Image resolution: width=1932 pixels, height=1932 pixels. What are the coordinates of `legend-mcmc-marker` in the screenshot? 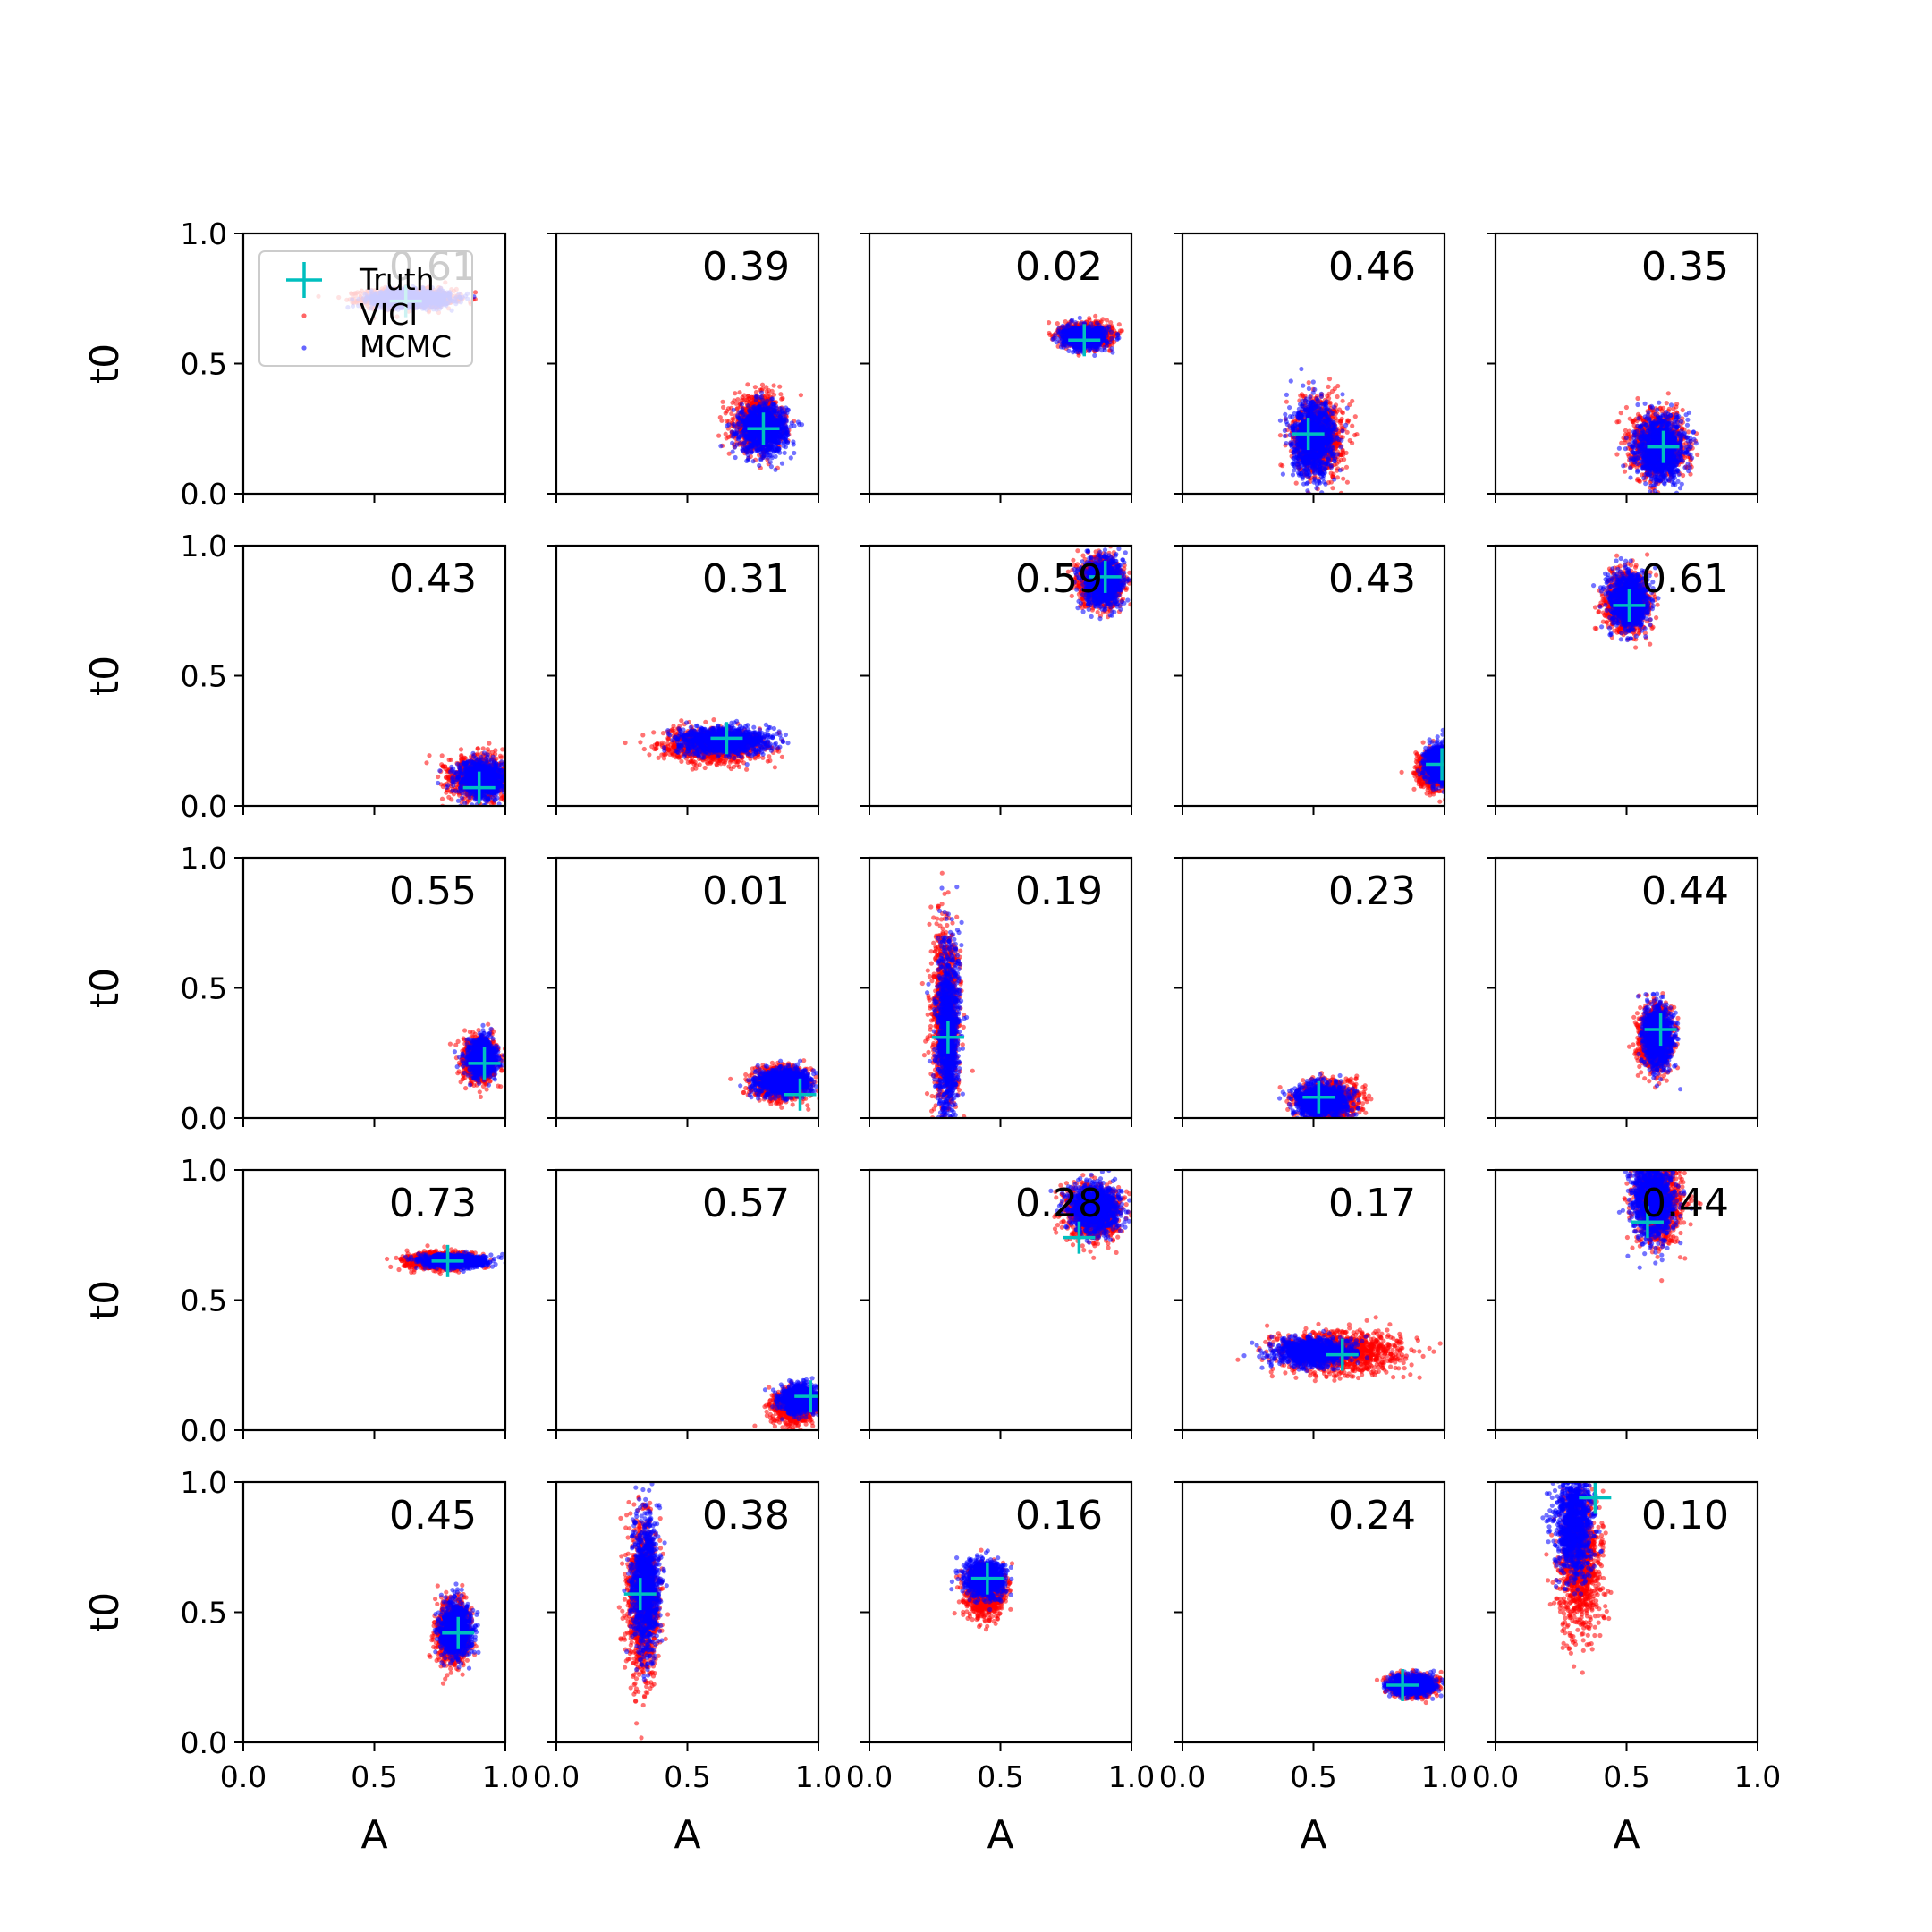 It's located at (304, 348).